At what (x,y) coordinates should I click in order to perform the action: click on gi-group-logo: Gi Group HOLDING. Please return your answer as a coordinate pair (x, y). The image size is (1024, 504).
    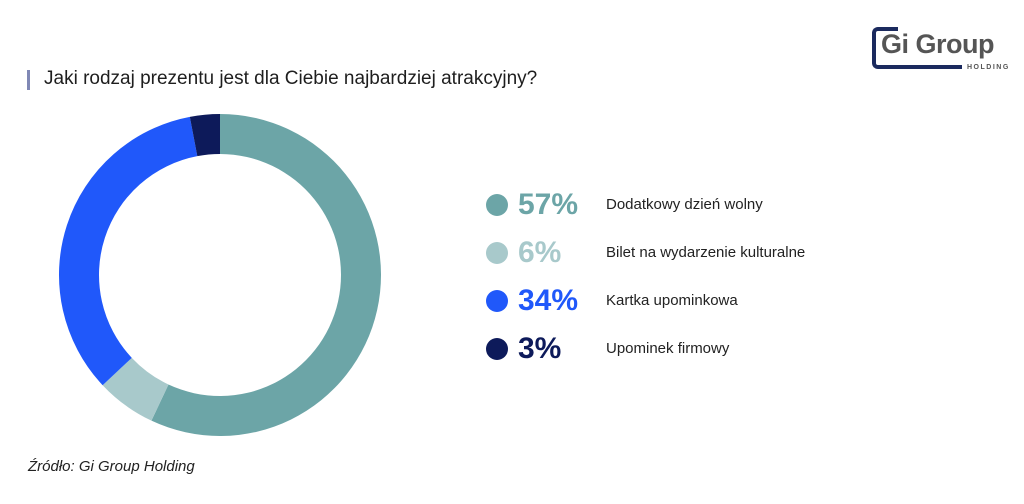
    Looking at the image, I should click on (940, 50).